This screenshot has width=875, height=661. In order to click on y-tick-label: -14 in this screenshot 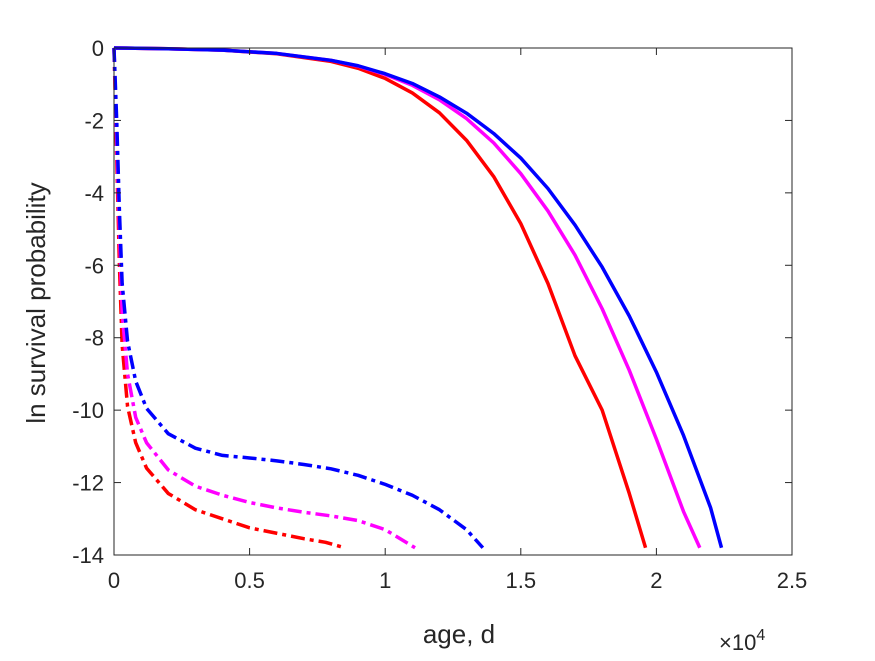, I will do `click(88, 555)`.